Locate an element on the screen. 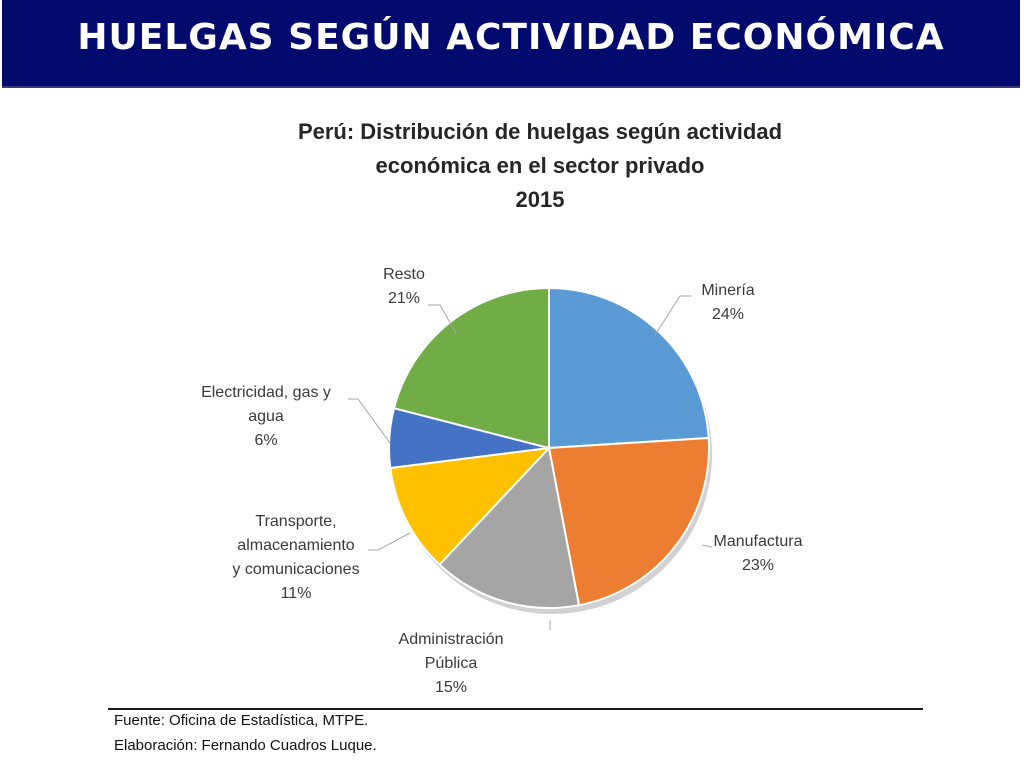 The image size is (1024, 768). slice-category-label: almacenamiento is located at coordinates (296, 545).